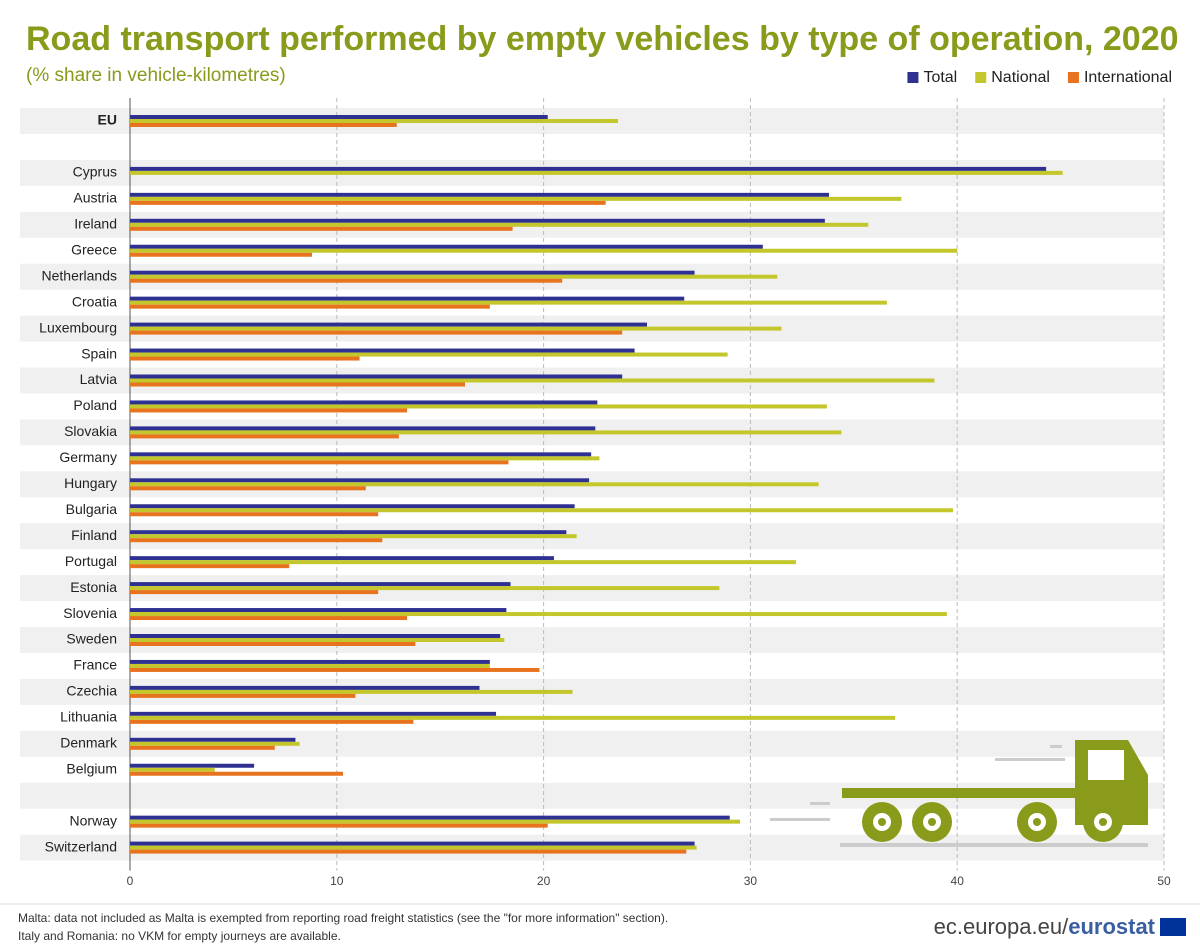 The image size is (1200, 952). I want to click on x-tick-label: 30, so click(751, 881).